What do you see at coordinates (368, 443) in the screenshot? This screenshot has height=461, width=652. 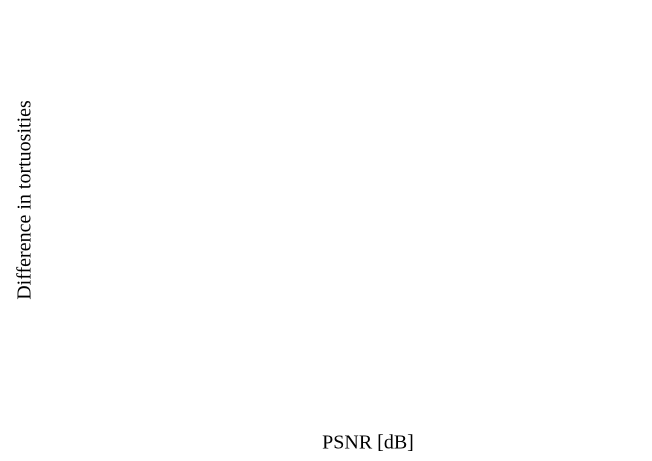 I see `x-axis-label: PSNR [dB]` at bounding box center [368, 443].